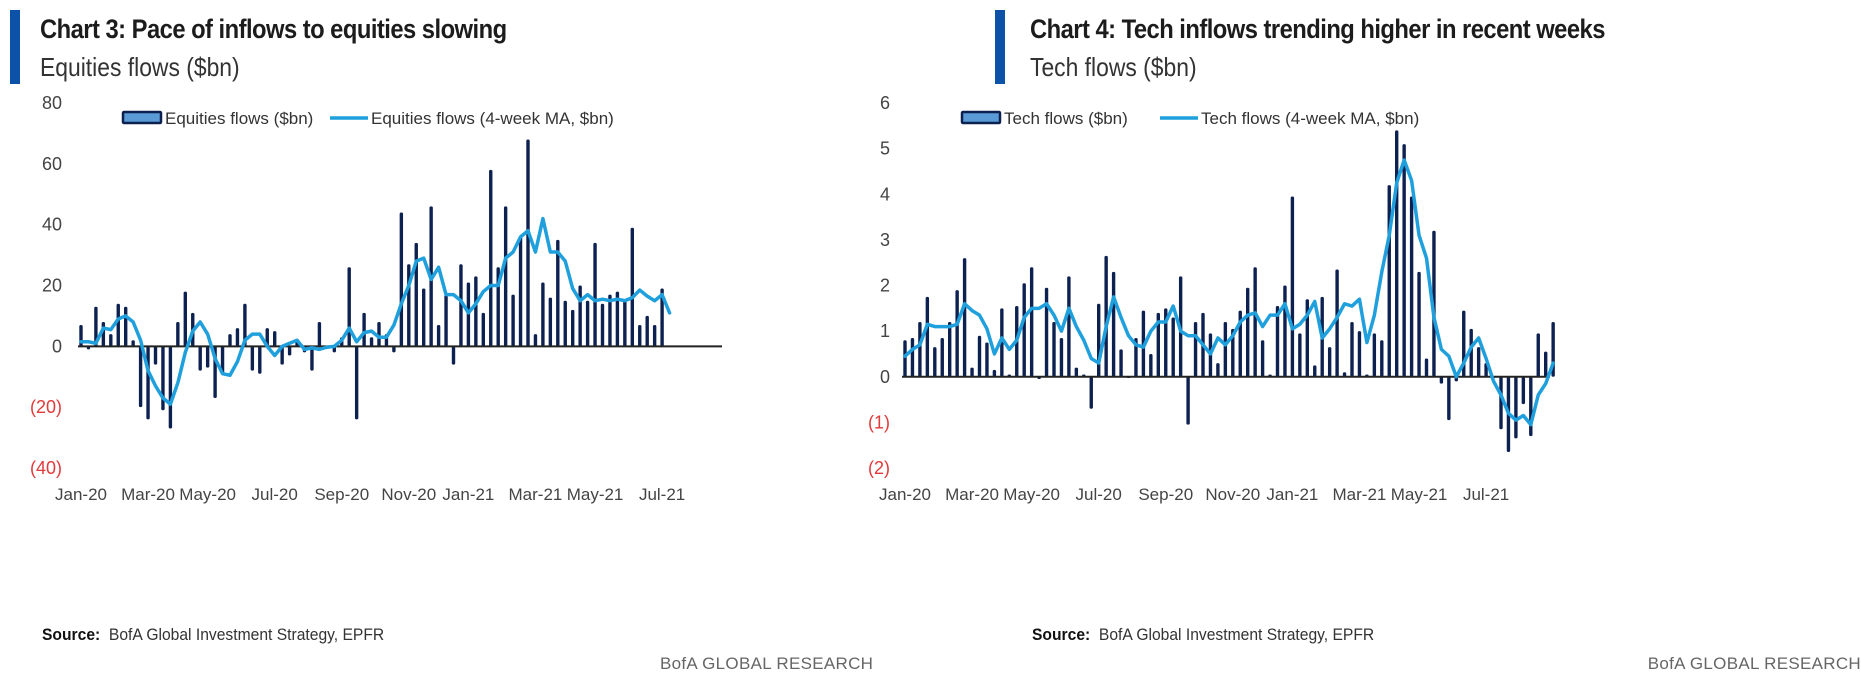 The width and height of the screenshot is (1861, 683). What do you see at coordinates (879, 468) in the screenshot?
I see `y-tick-label: (2)` at bounding box center [879, 468].